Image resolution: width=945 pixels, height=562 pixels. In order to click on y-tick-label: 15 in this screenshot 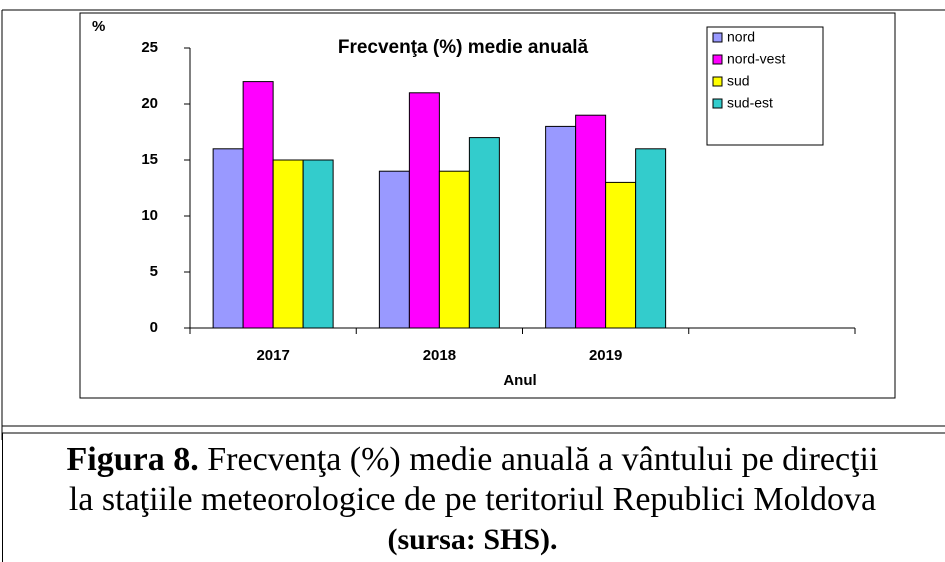, I will do `click(149, 159)`.